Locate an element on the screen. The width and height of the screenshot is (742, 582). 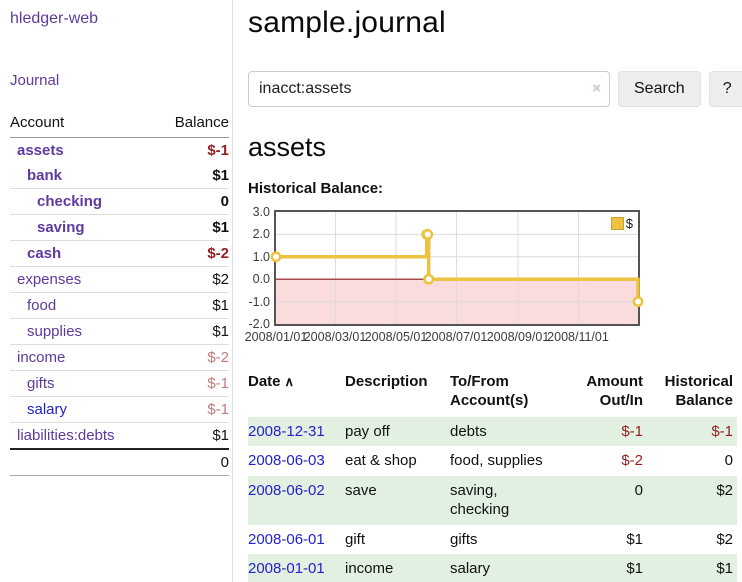
account-link-food: food is located at coordinates (42, 305).